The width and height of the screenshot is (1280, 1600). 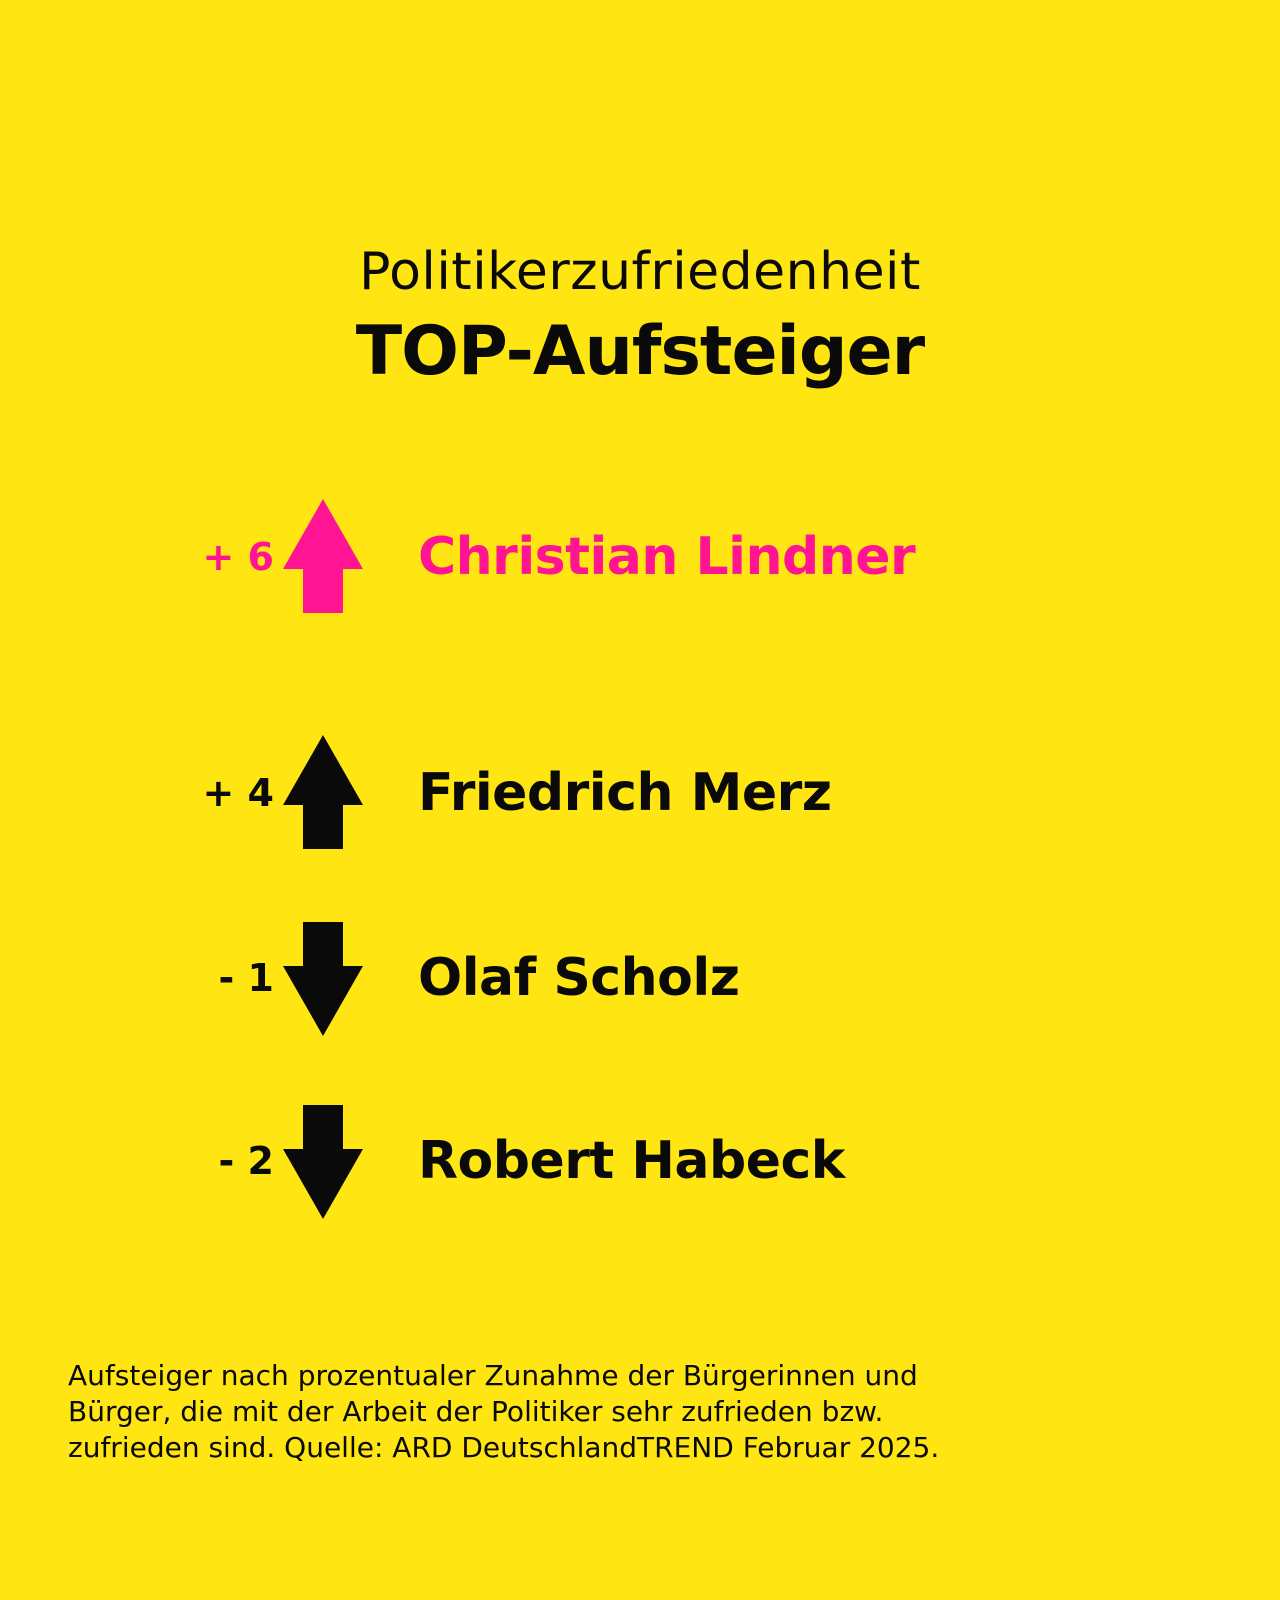 What do you see at coordinates (246, 1161) in the screenshot?
I see `change-value: - 2` at bounding box center [246, 1161].